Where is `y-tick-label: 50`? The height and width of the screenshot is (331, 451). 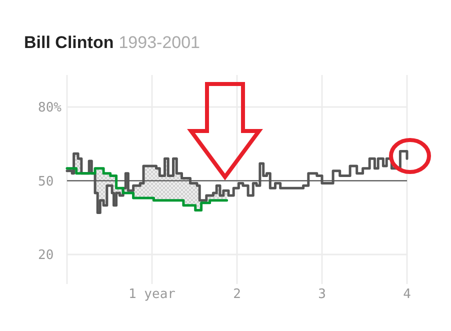 y-tick-label: 50 is located at coordinates (46, 182).